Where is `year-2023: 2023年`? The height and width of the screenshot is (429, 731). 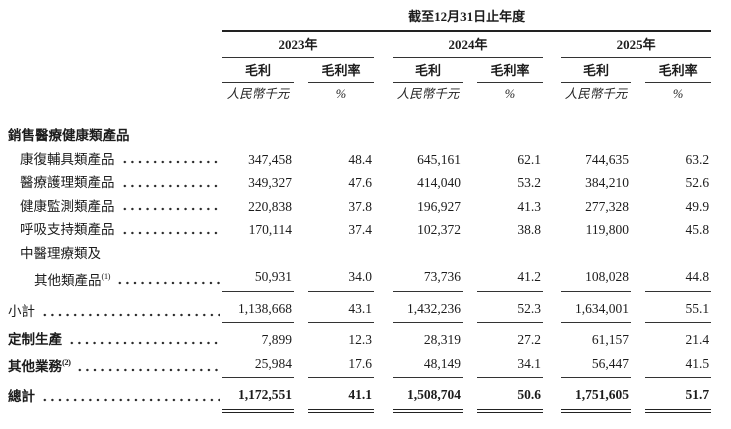
year-2023: 2023年 is located at coordinates (298, 44).